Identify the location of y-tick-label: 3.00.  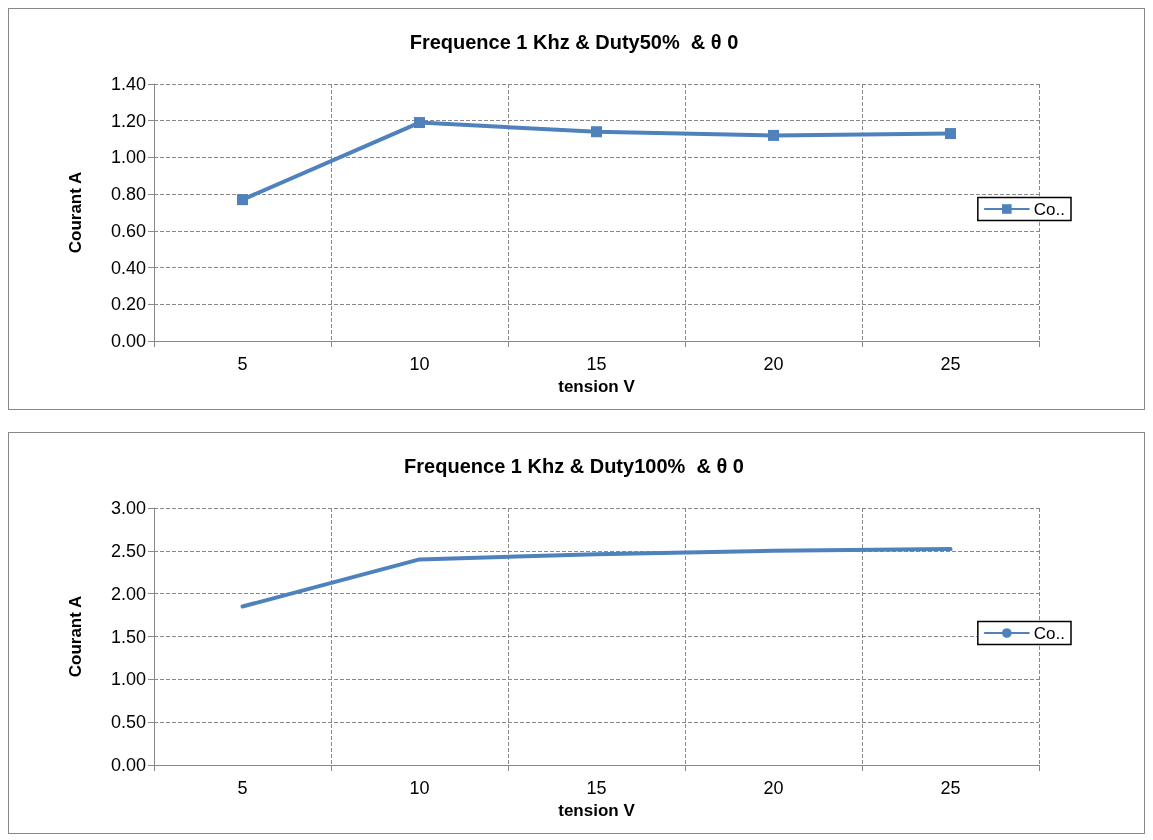
(128, 508).